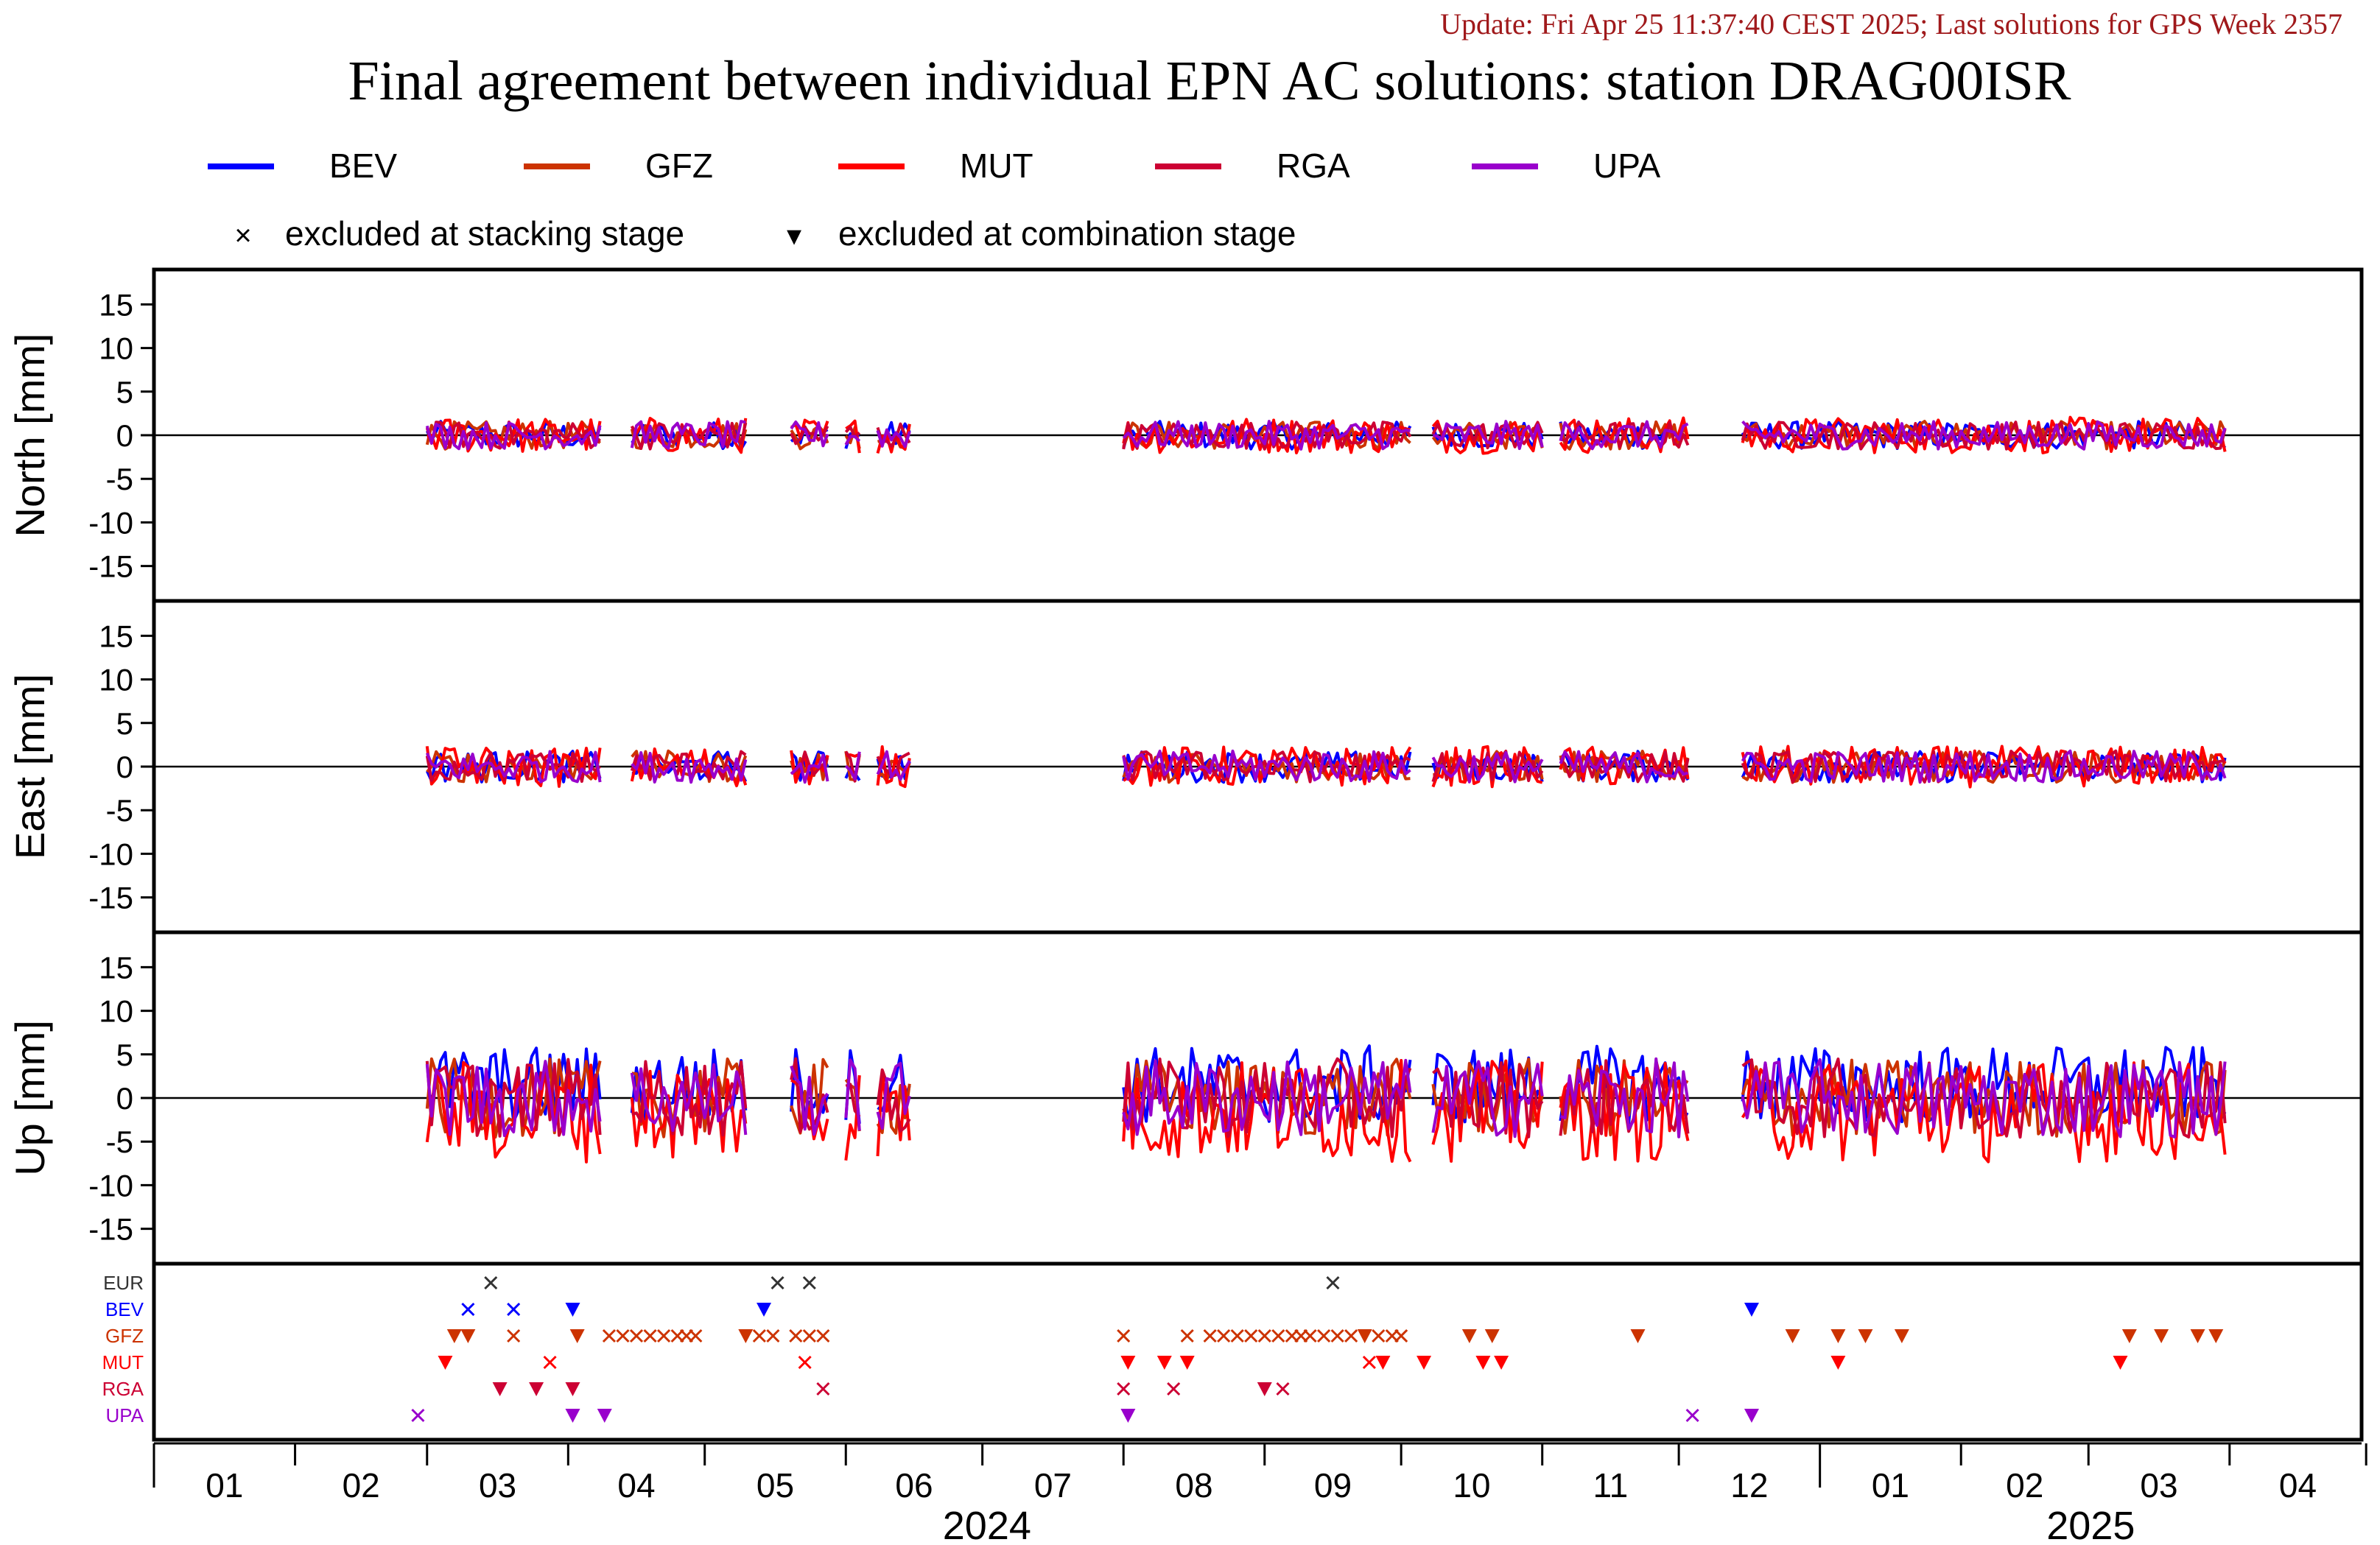 This screenshot has width=2380, height=1545. I want to click on legend-label-upa: UPA, so click(1626, 166).